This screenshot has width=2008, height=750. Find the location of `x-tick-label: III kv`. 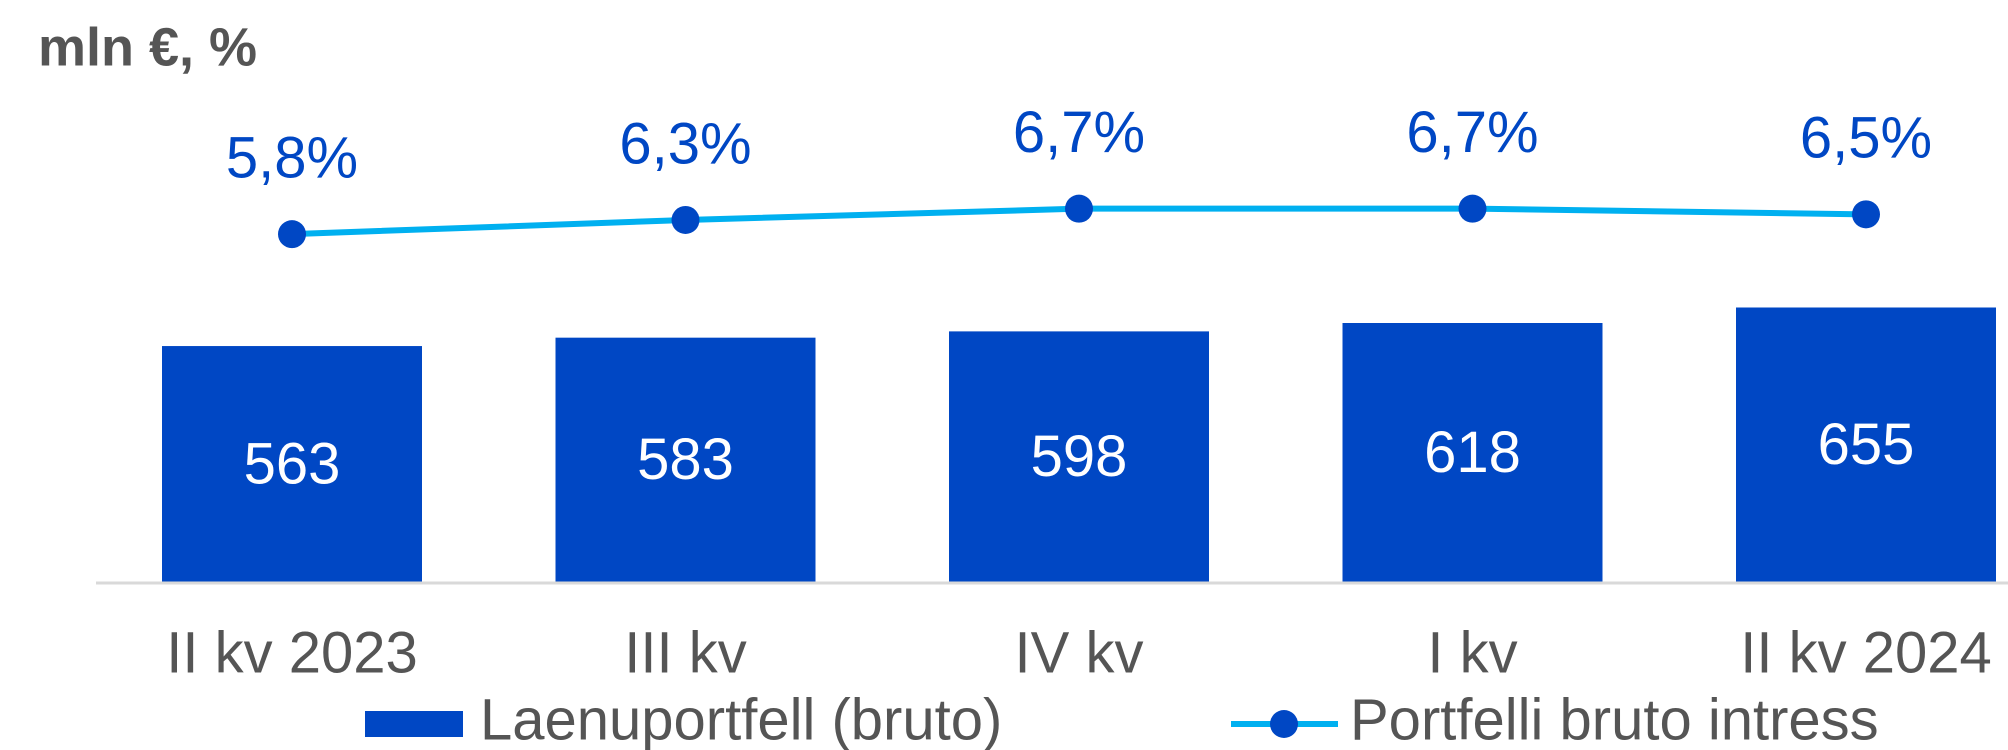

x-tick-label: III kv is located at coordinates (685, 652).